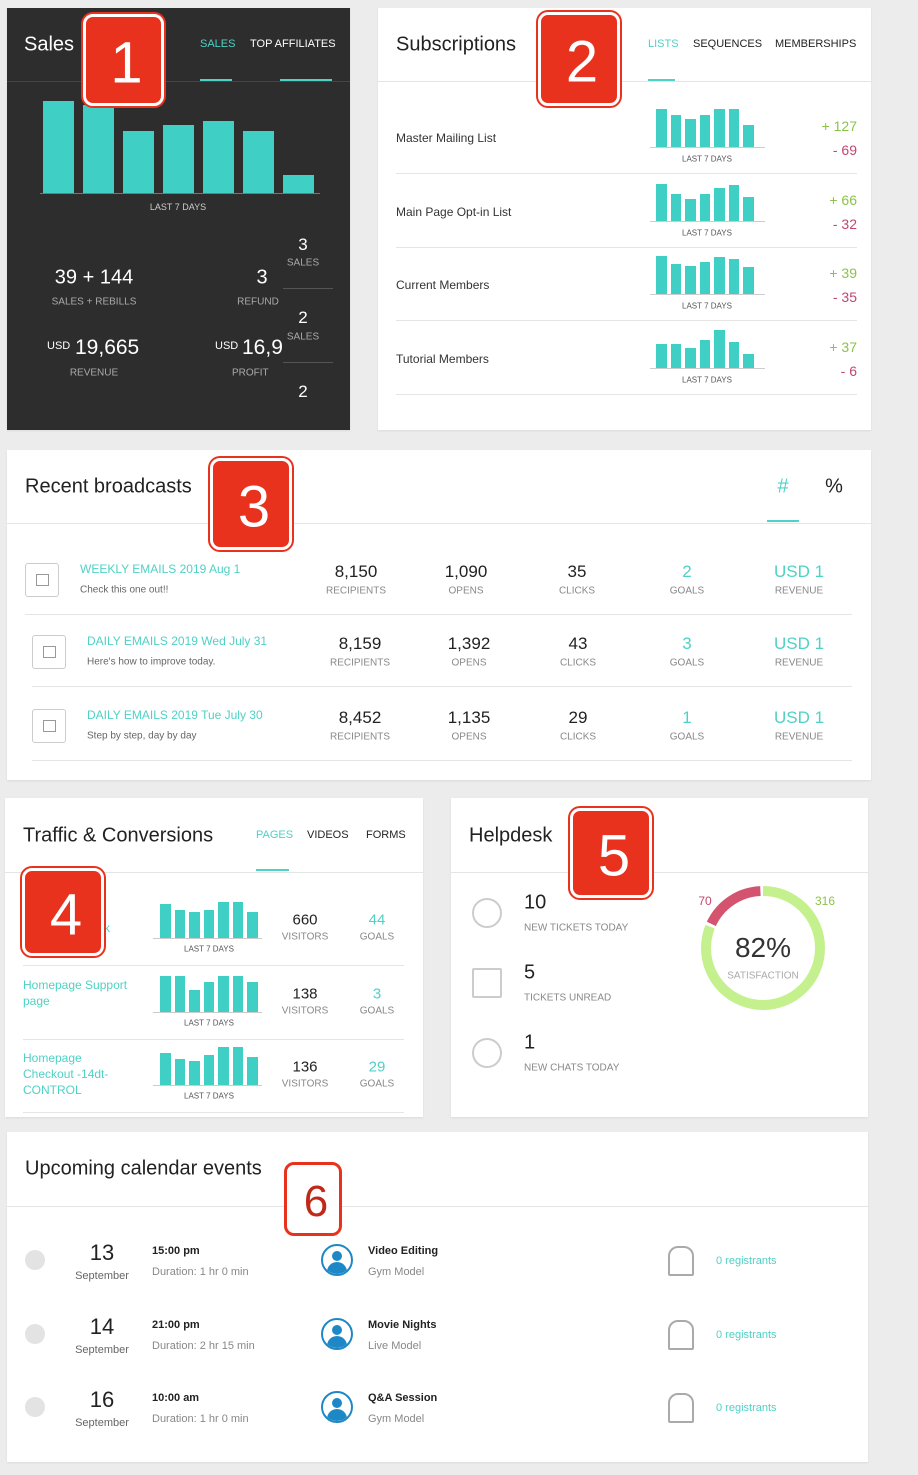 Image resolution: width=918 pixels, height=1475 pixels. Describe the element at coordinates (799, 643) in the screenshot. I see `stat-value: USD 1` at that location.